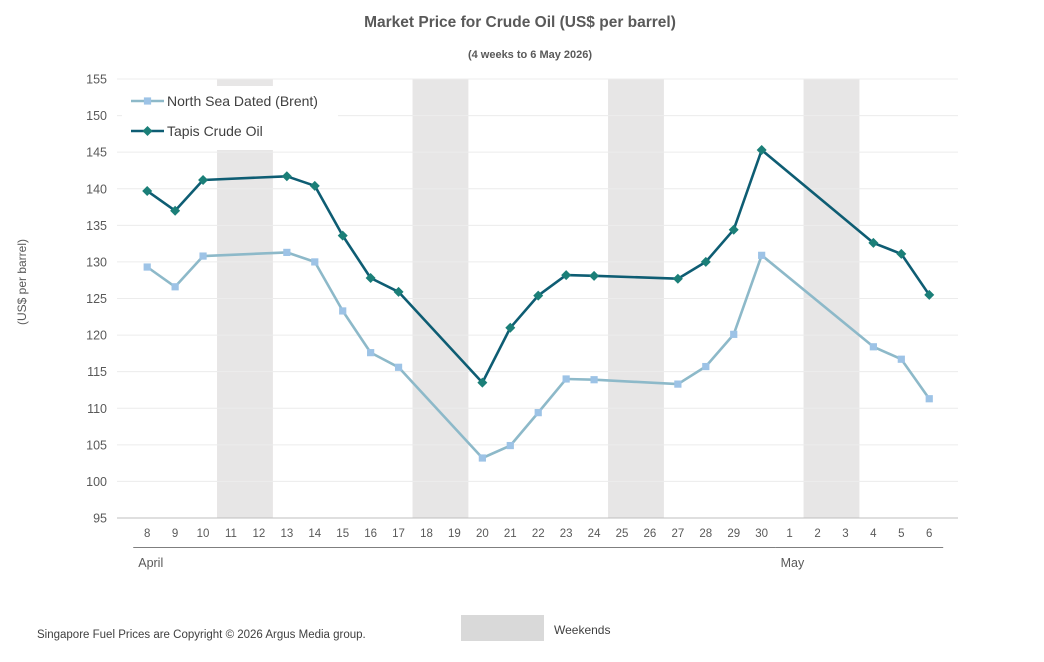  I want to click on x-tick-label: 28, so click(705, 534).